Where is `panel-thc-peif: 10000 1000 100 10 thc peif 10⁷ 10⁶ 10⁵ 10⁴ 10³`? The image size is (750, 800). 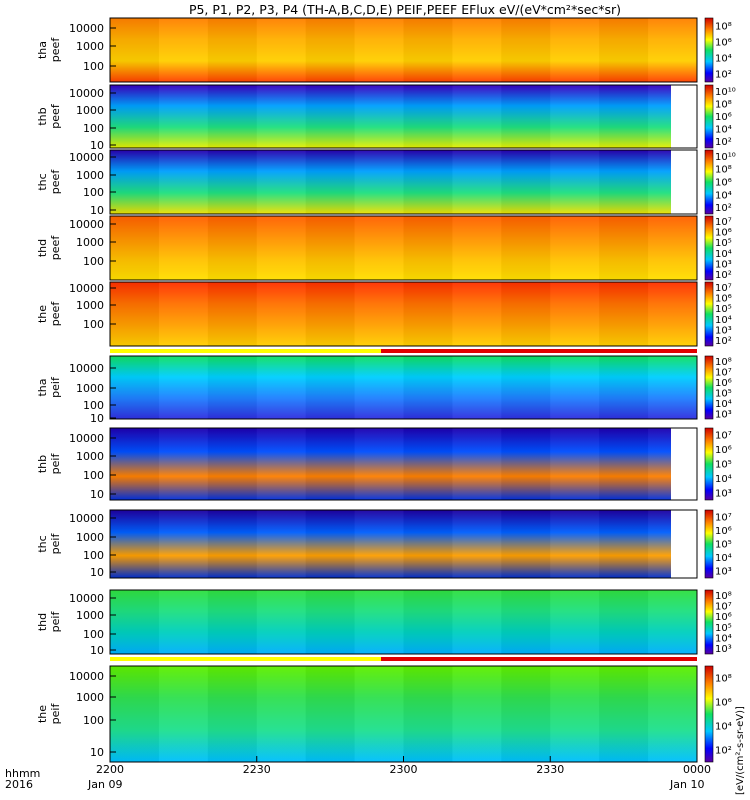
panel-thc-peif: 10000 1000 100 10 thc peif 10⁷ 10⁶ 10⁵ 10⁴ 10³ is located at coordinates (384, 544).